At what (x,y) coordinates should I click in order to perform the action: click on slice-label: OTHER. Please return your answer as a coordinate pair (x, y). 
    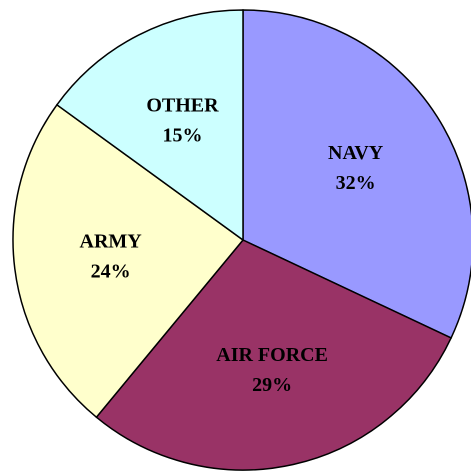
    Looking at the image, I should click on (182, 106).